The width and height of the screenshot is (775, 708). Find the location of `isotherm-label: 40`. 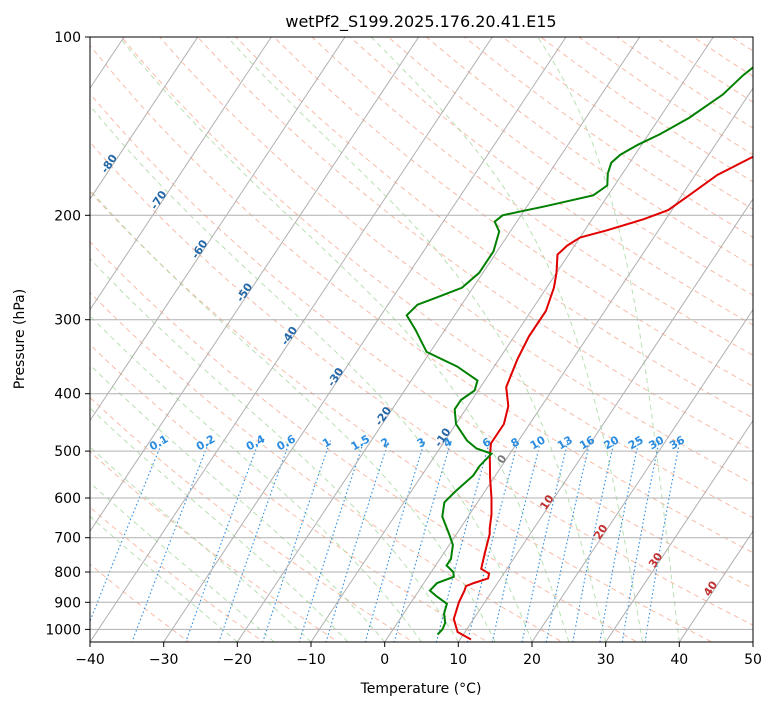

isotherm-label: 40 is located at coordinates (711, 588).